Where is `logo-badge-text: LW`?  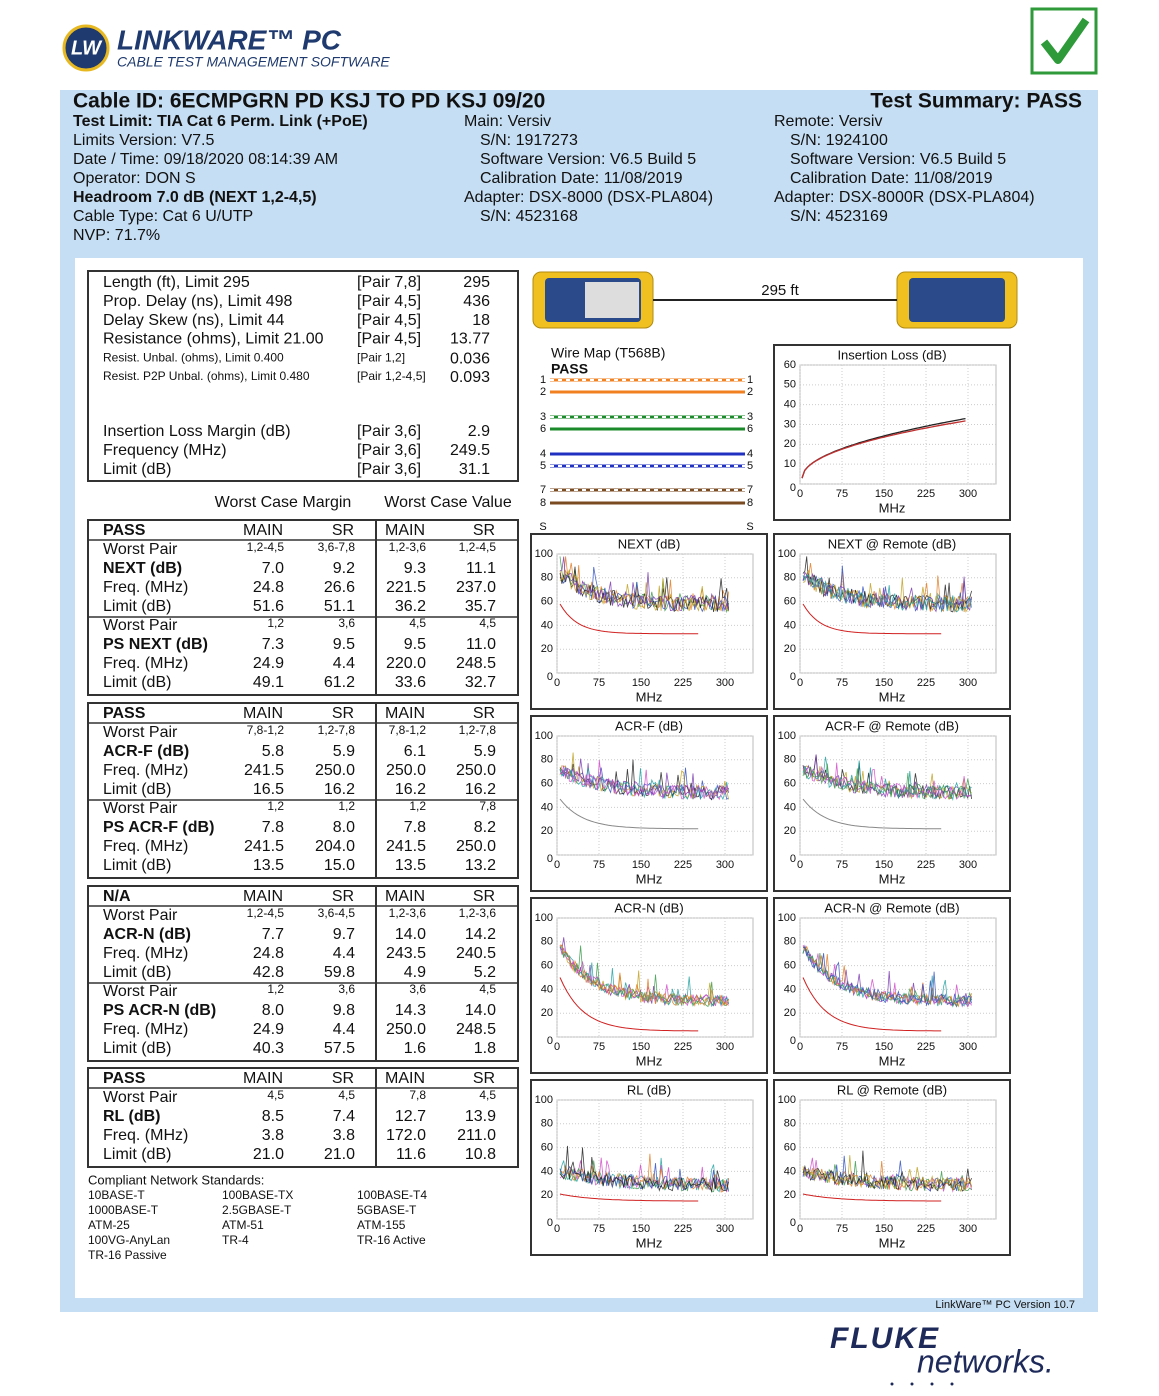
logo-badge-text: LW is located at coordinates (87, 48).